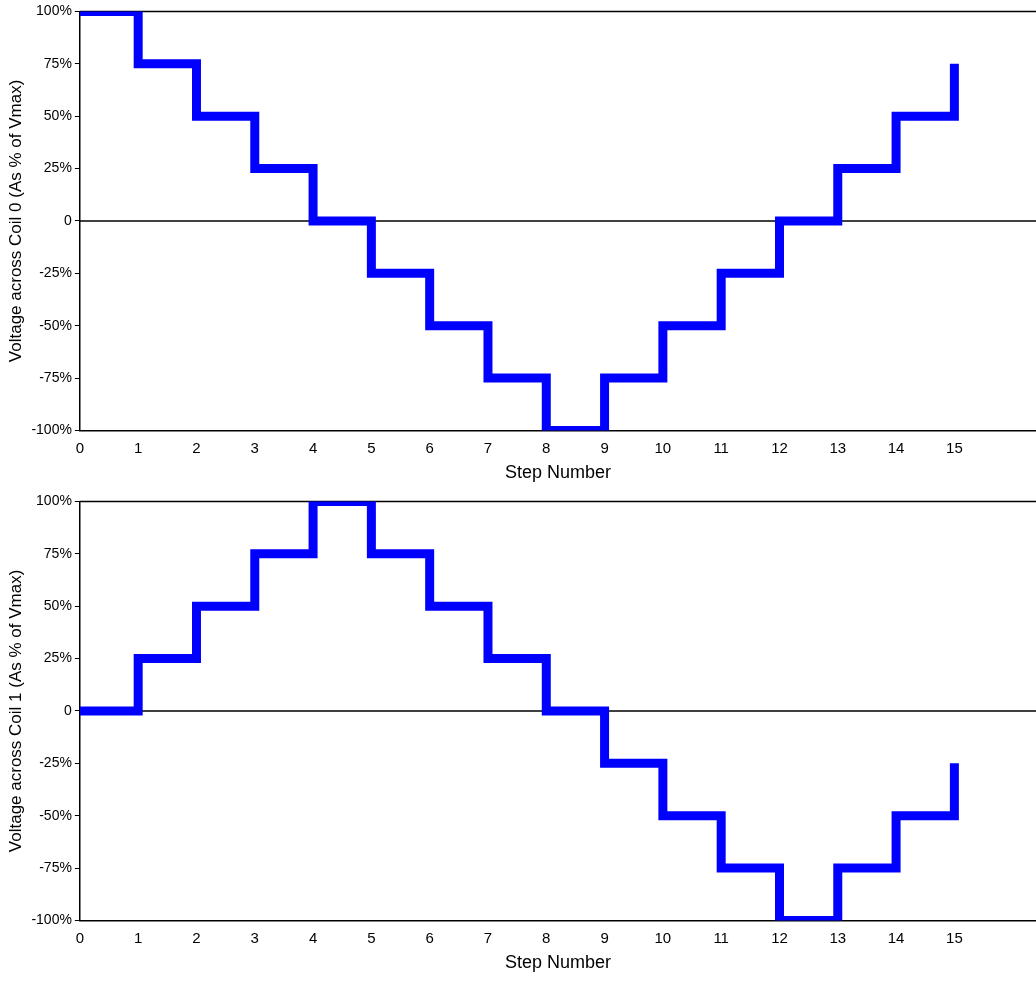 This screenshot has width=1036, height=981. I want to click on y-axis-title: Voltage across Coil 0 (As % of Vmax), so click(15, 221).